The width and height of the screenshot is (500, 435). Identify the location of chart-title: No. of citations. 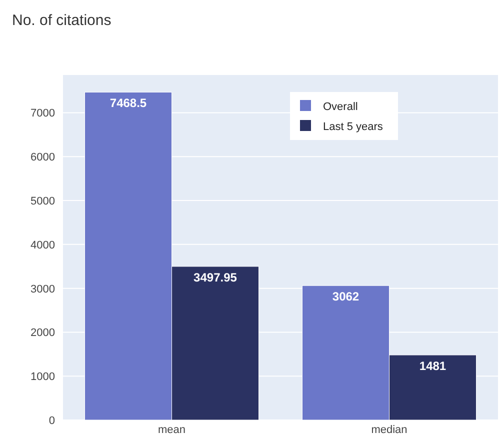
(62, 20).